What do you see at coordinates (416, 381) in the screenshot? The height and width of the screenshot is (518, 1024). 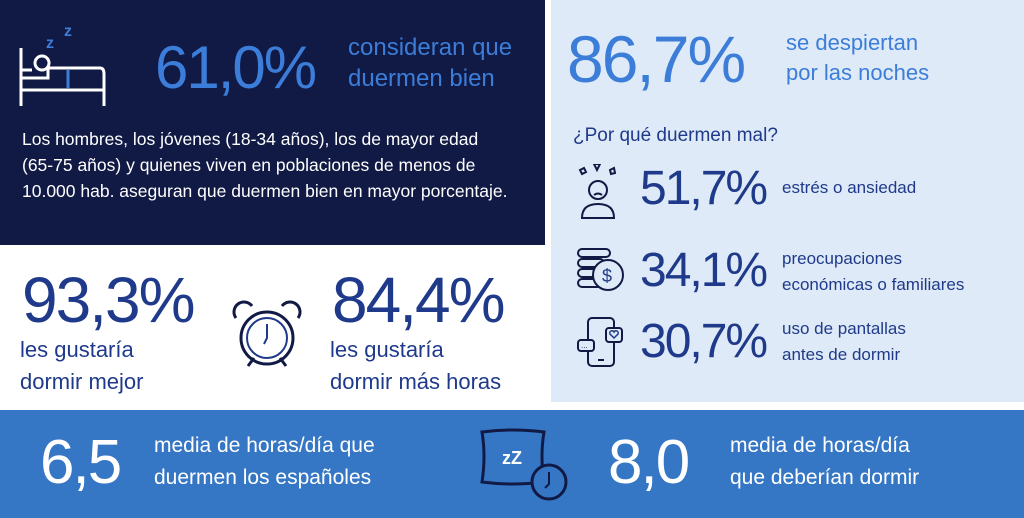 I see `label-line: dormir más horas` at bounding box center [416, 381].